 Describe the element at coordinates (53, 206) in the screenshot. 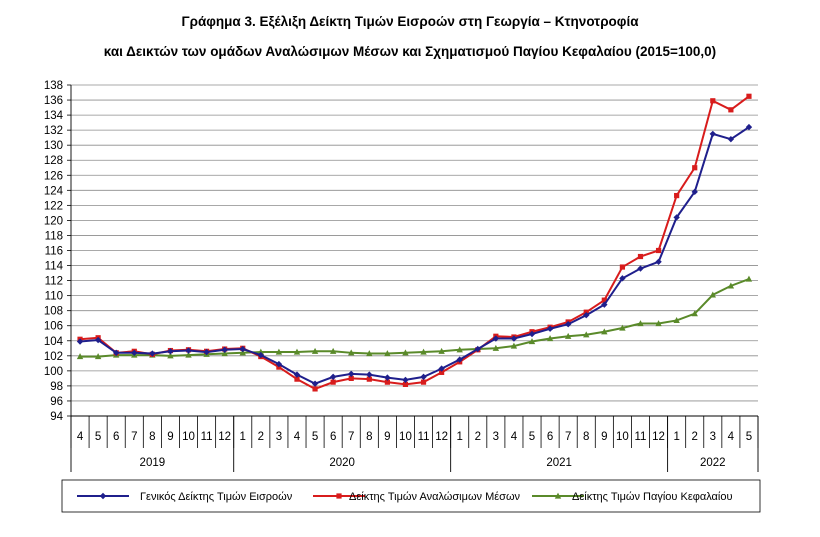

I see `y-tick-label: 122` at that location.